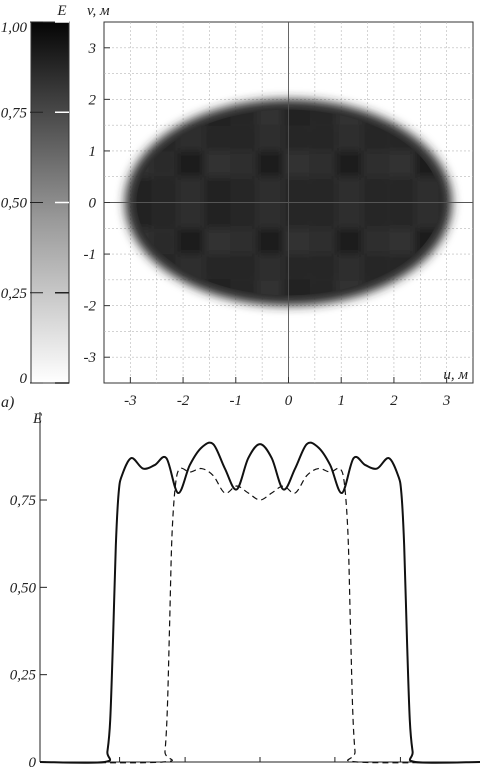 Image resolution: width=480 pixels, height=767 pixels. What do you see at coordinates (28, 630) in the screenshot?
I see `profile-y-ticks: 0 0,25 0,50 0,75` at bounding box center [28, 630].